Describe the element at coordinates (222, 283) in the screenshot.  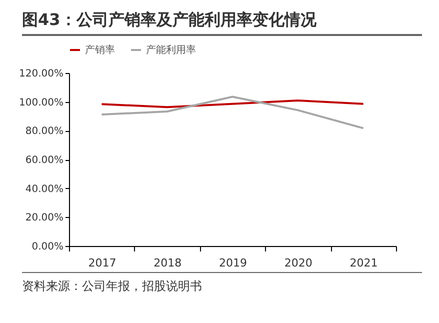
I see `text: 资料来源：公司年报，招股说明书` at that location.